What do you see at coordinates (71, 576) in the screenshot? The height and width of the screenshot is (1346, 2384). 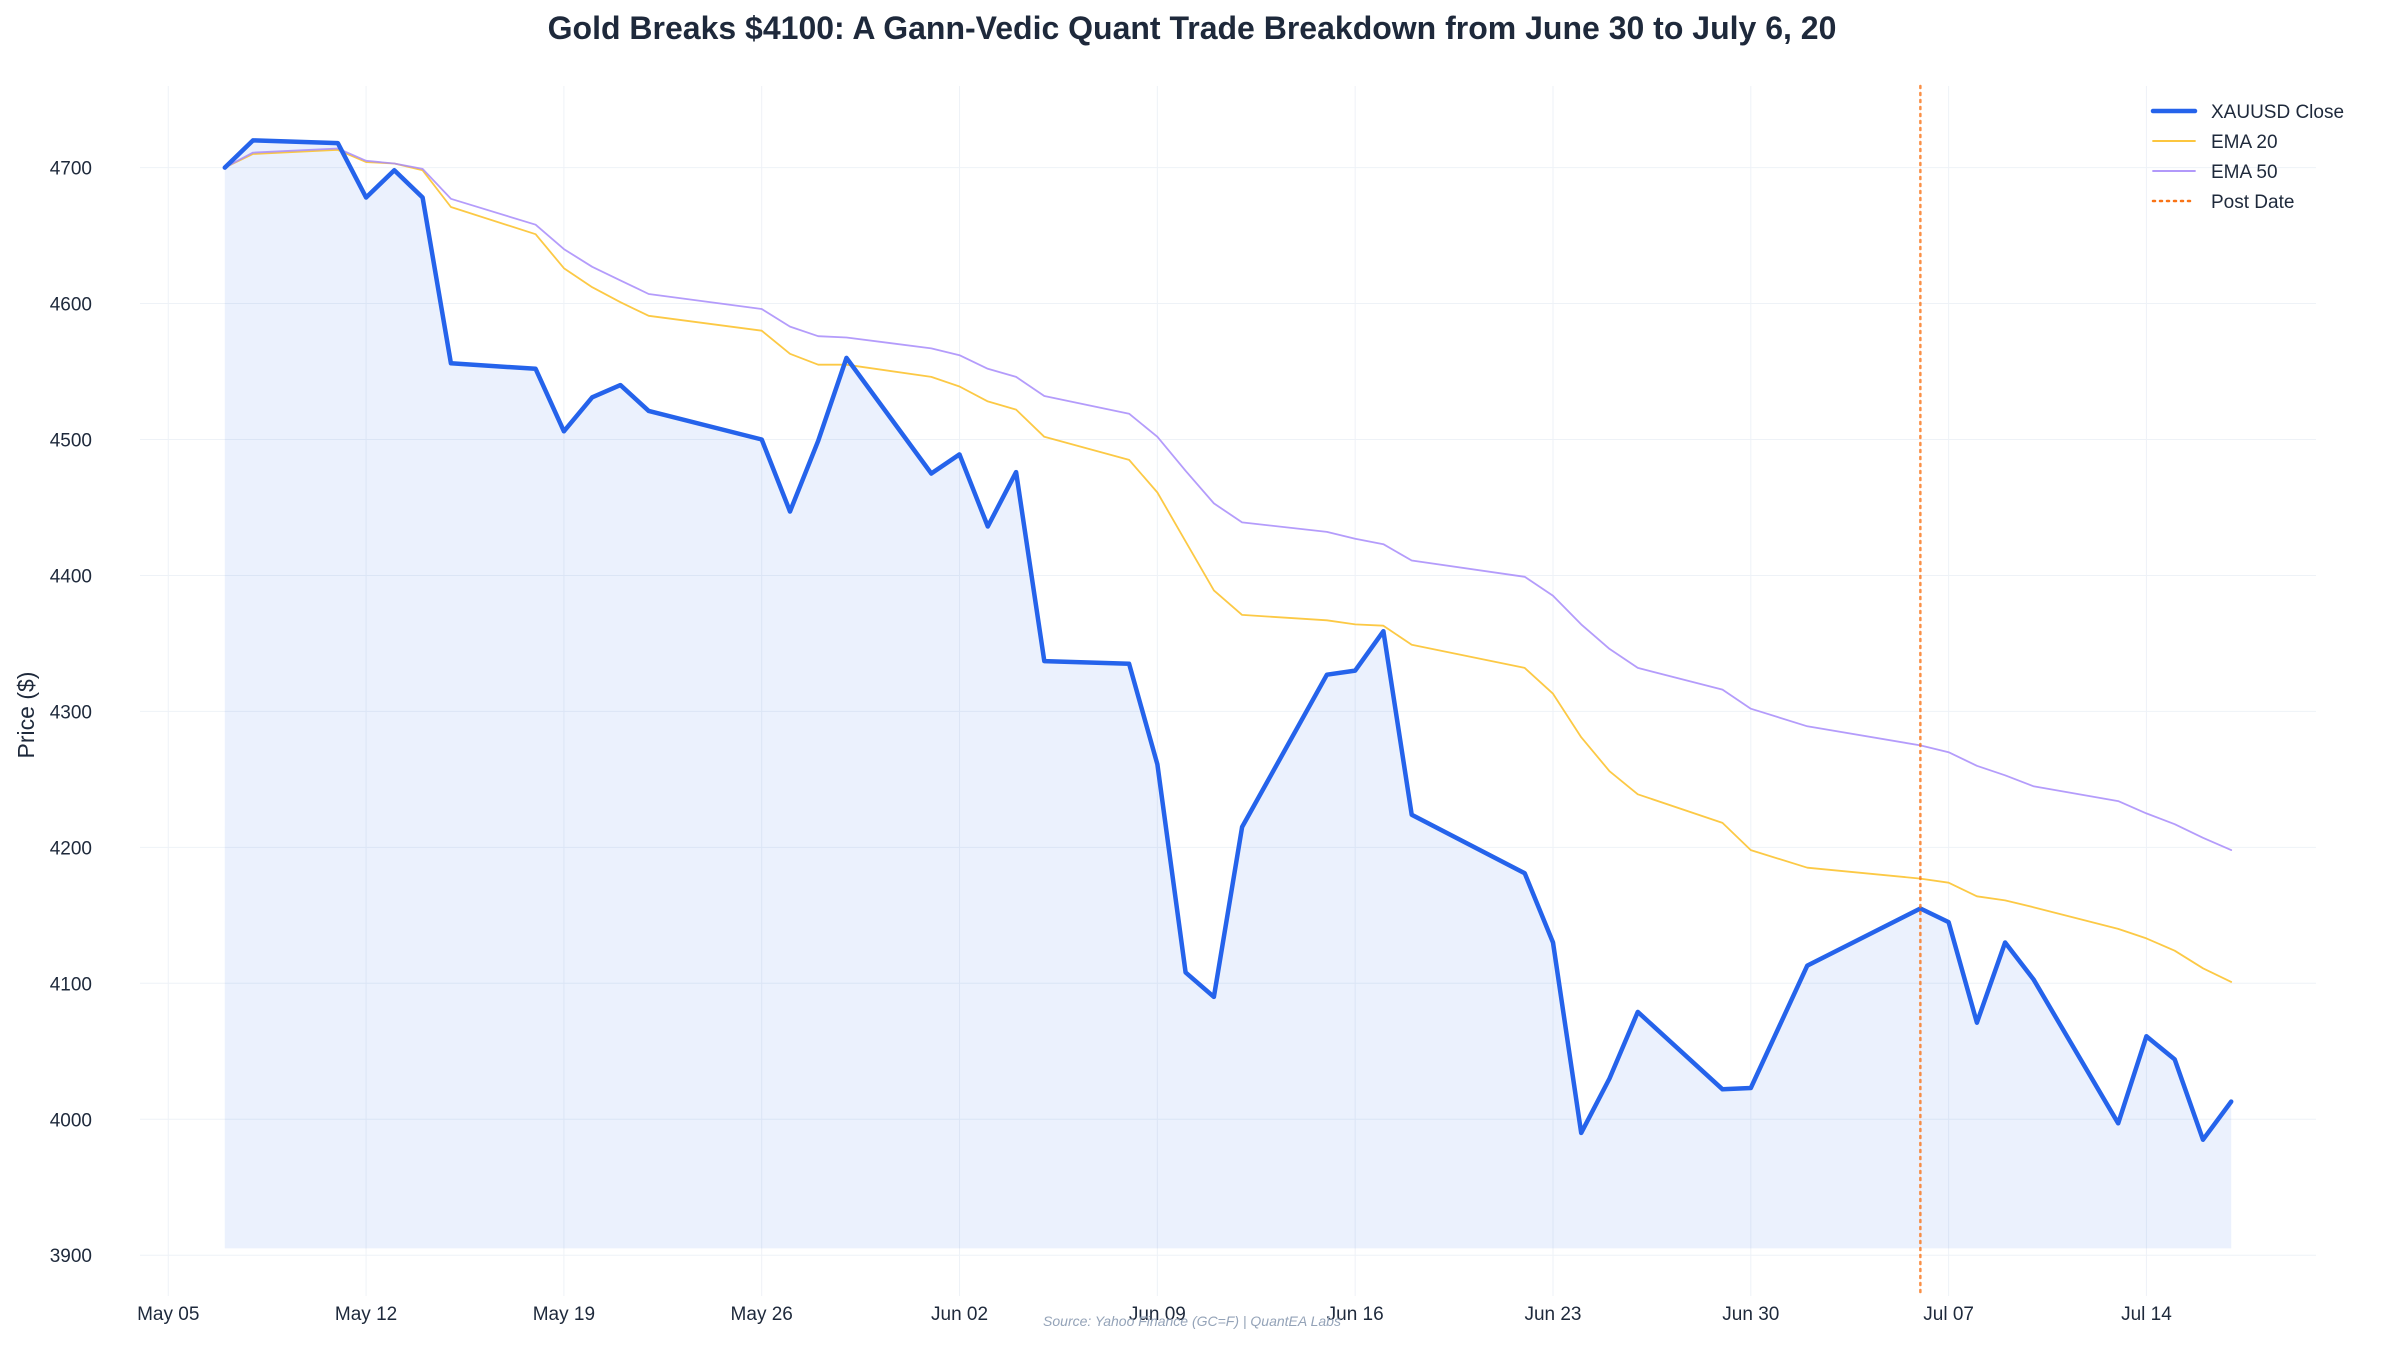 I see `y-tick-label: 4400` at bounding box center [71, 576].